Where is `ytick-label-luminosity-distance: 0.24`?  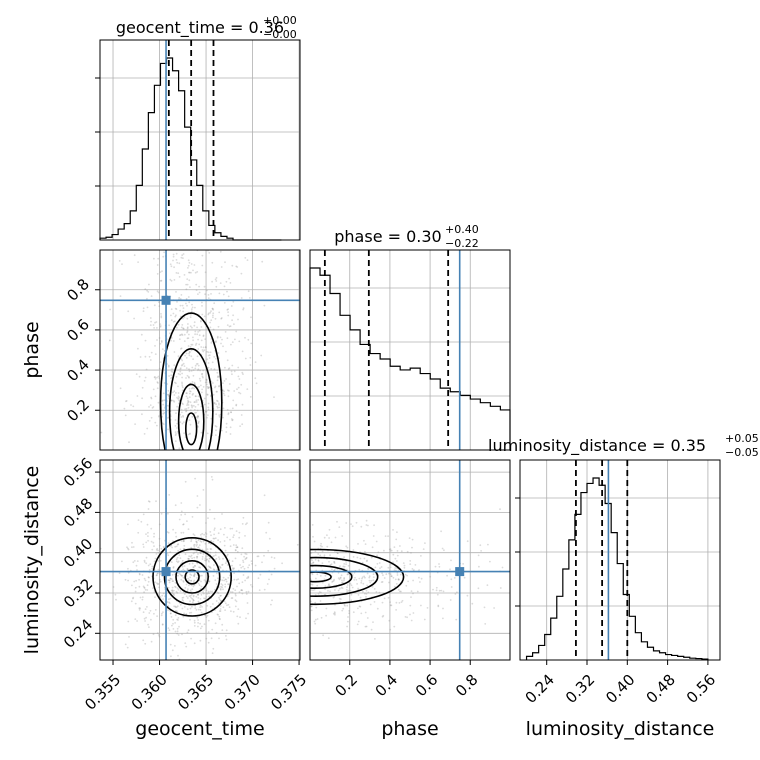
ytick-label-luminosity-distance: 0.24 is located at coordinates (78, 633).